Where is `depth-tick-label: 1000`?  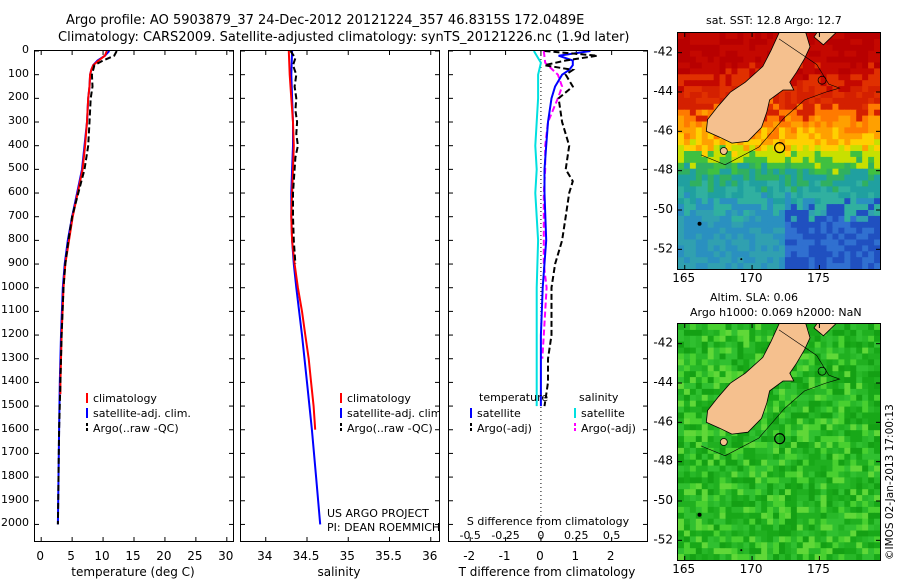 depth-tick-label: 1000 is located at coordinates (15, 286).